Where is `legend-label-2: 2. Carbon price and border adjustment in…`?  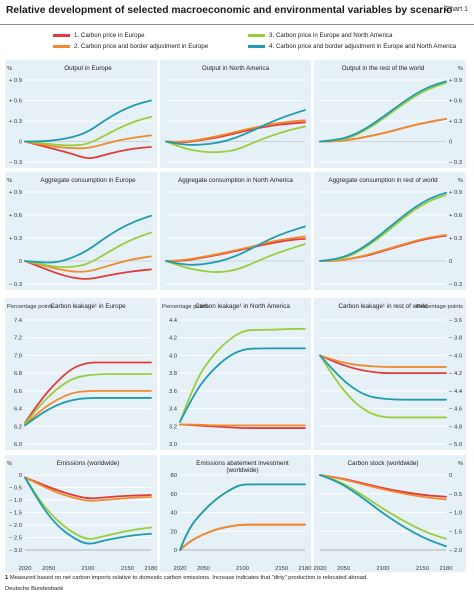
legend-label-2: 2. Carbon price and border adjustment in… is located at coordinates (141, 46).